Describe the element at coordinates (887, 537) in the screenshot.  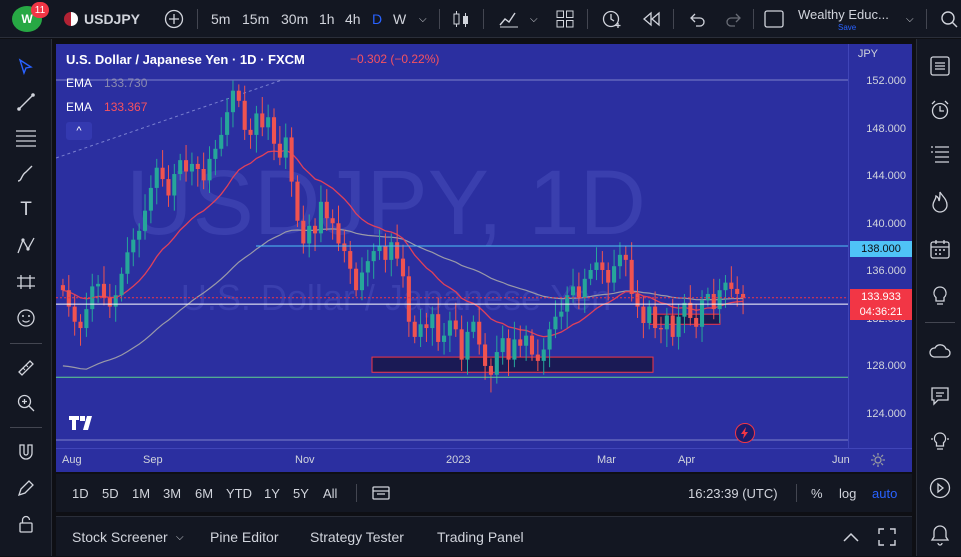
I see `maximize-panel-icon` at that location.